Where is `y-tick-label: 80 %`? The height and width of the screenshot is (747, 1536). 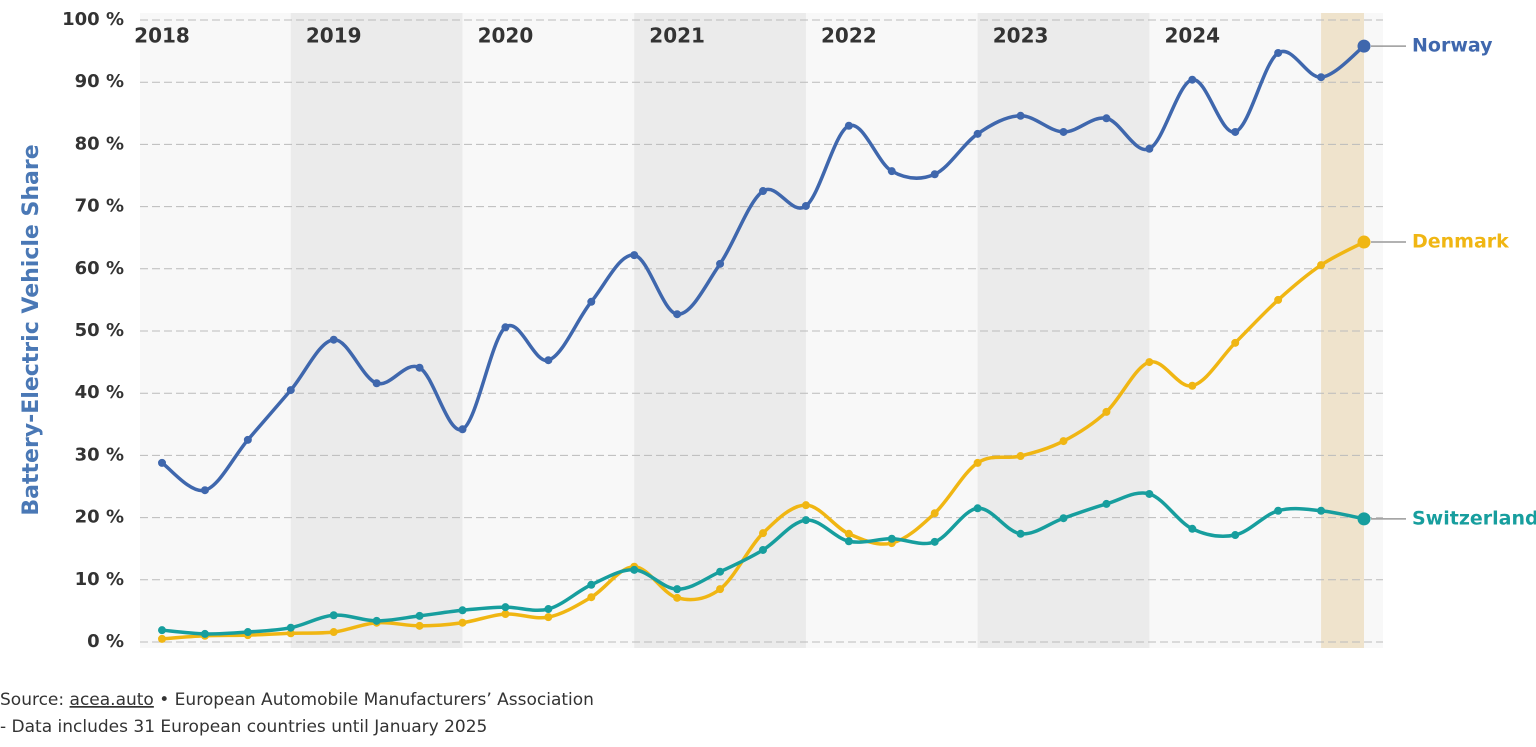
y-tick-label: 80 % is located at coordinates (99, 143).